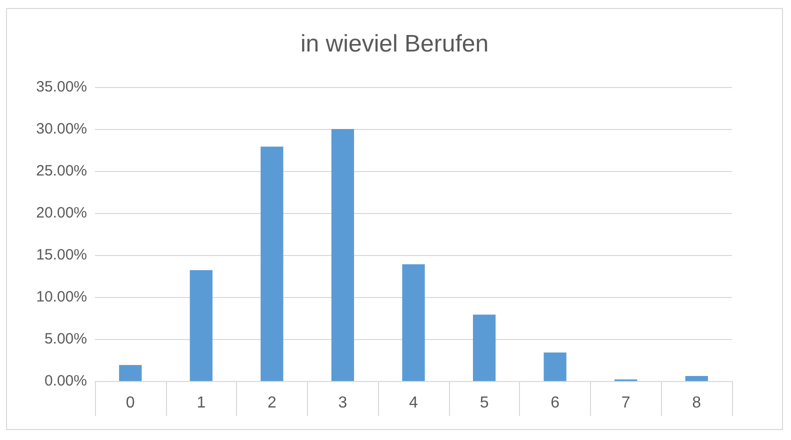 This screenshot has width=791, height=440. I want to click on y-tick-label: 10.00%, so click(61, 297).